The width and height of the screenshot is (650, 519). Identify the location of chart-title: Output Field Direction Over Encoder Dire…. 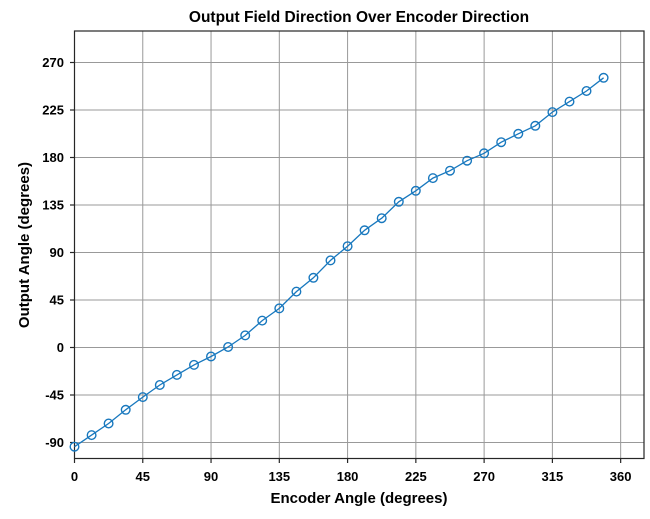
(359, 17).